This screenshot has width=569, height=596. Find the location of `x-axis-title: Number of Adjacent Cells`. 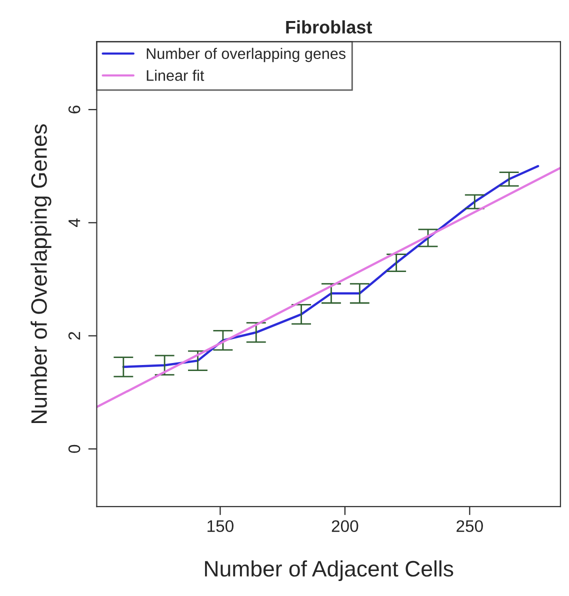

x-axis-title: Number of Adjacent Cells is located at coordinates (329, 571).